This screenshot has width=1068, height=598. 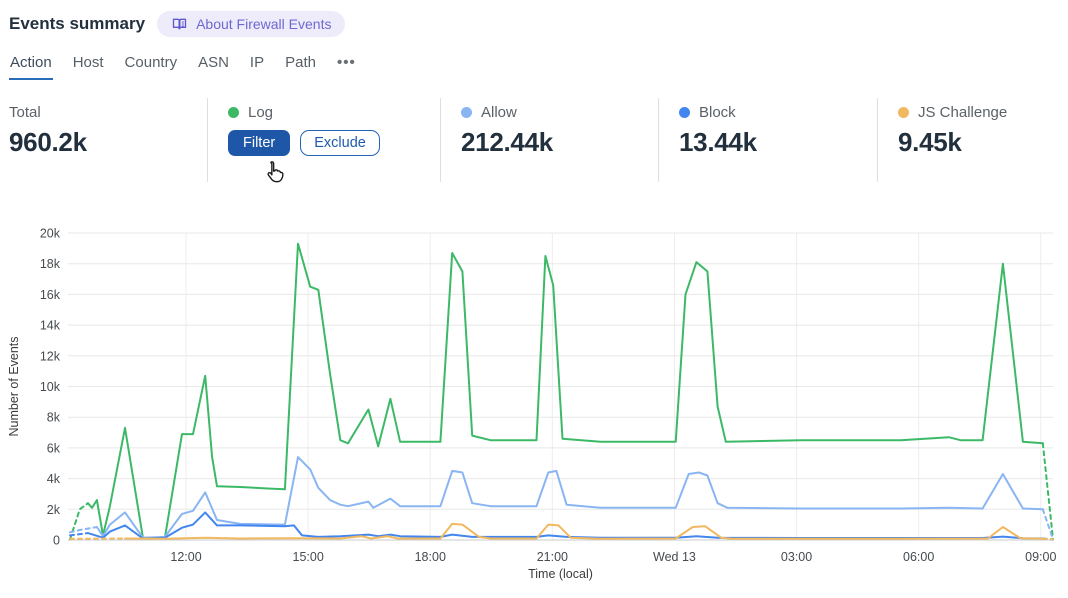 What do you see at coordinates (717, 112) in the screenshot?
I see `stat-block-label: Block` at bounding box center [717, 112].